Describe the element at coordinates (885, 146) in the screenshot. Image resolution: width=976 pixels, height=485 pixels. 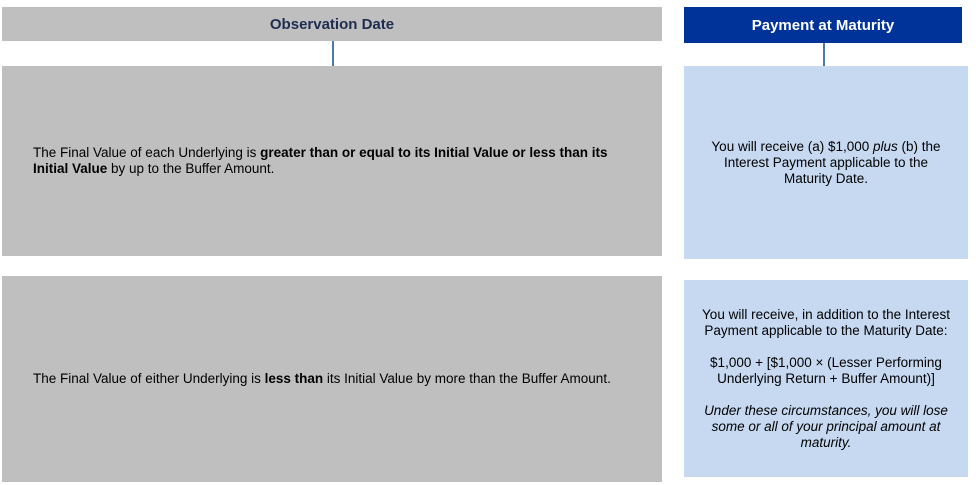
I see `italic-text: plus` at that location.